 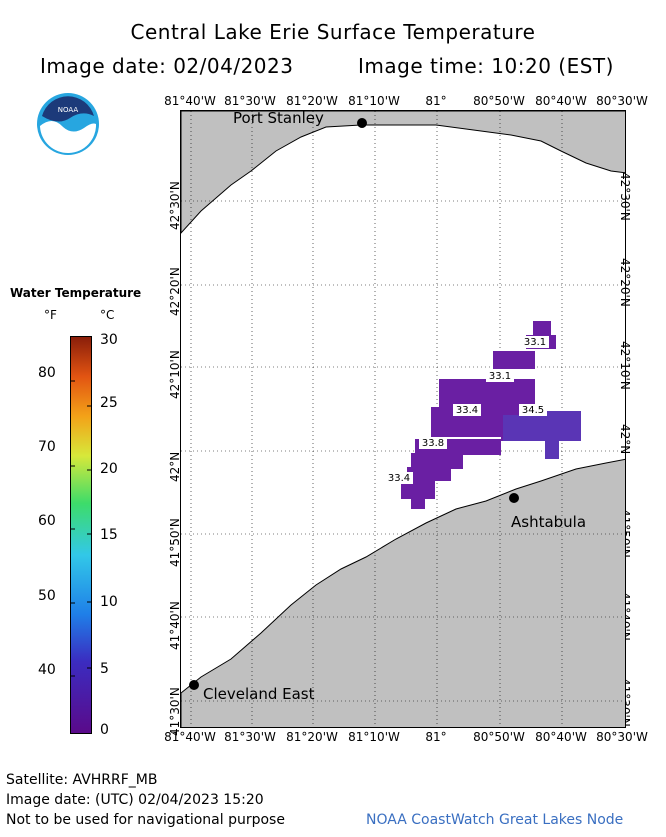 I want to click on legend-c-tick: 25, so click(x=109, y=403).